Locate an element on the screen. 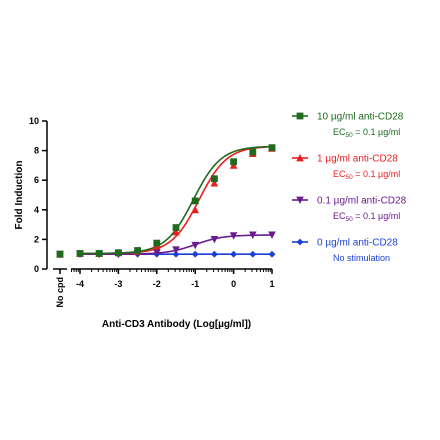  y-tick-label: 6 is located at coordinates (36, 180).